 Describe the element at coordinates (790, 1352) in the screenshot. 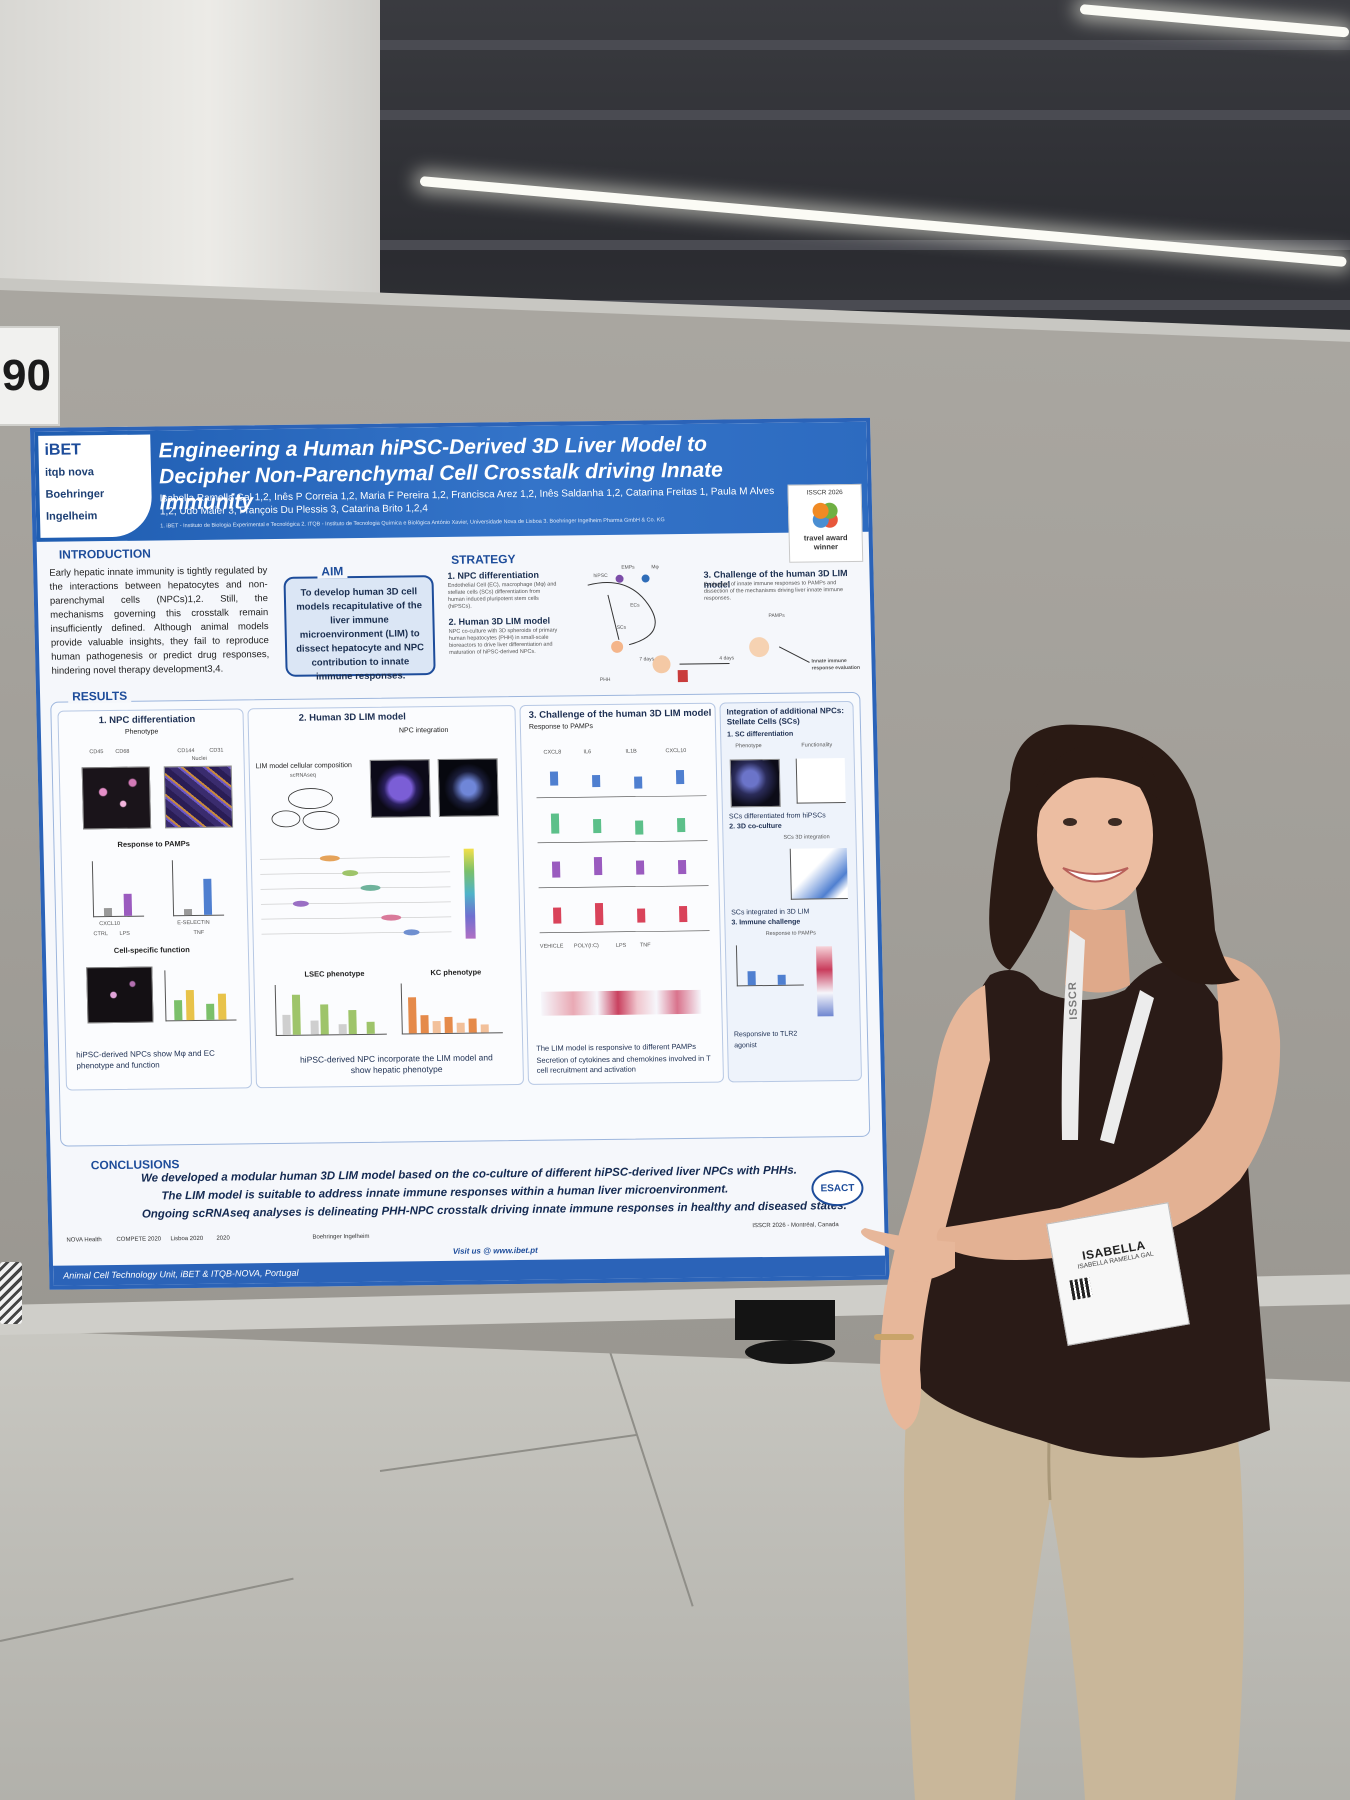

I see `background-shoe` at that location.